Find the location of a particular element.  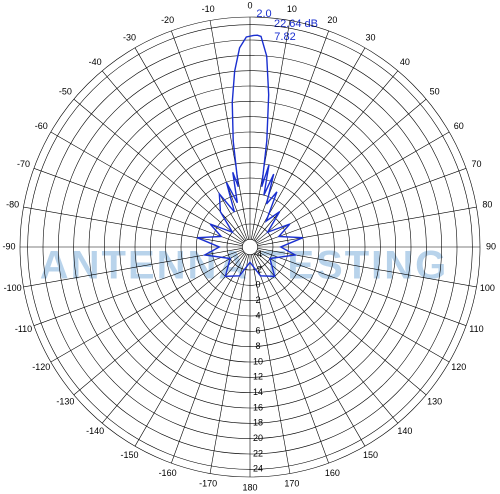

theta-tick-label: -20 is located at coordinates (167, 20).